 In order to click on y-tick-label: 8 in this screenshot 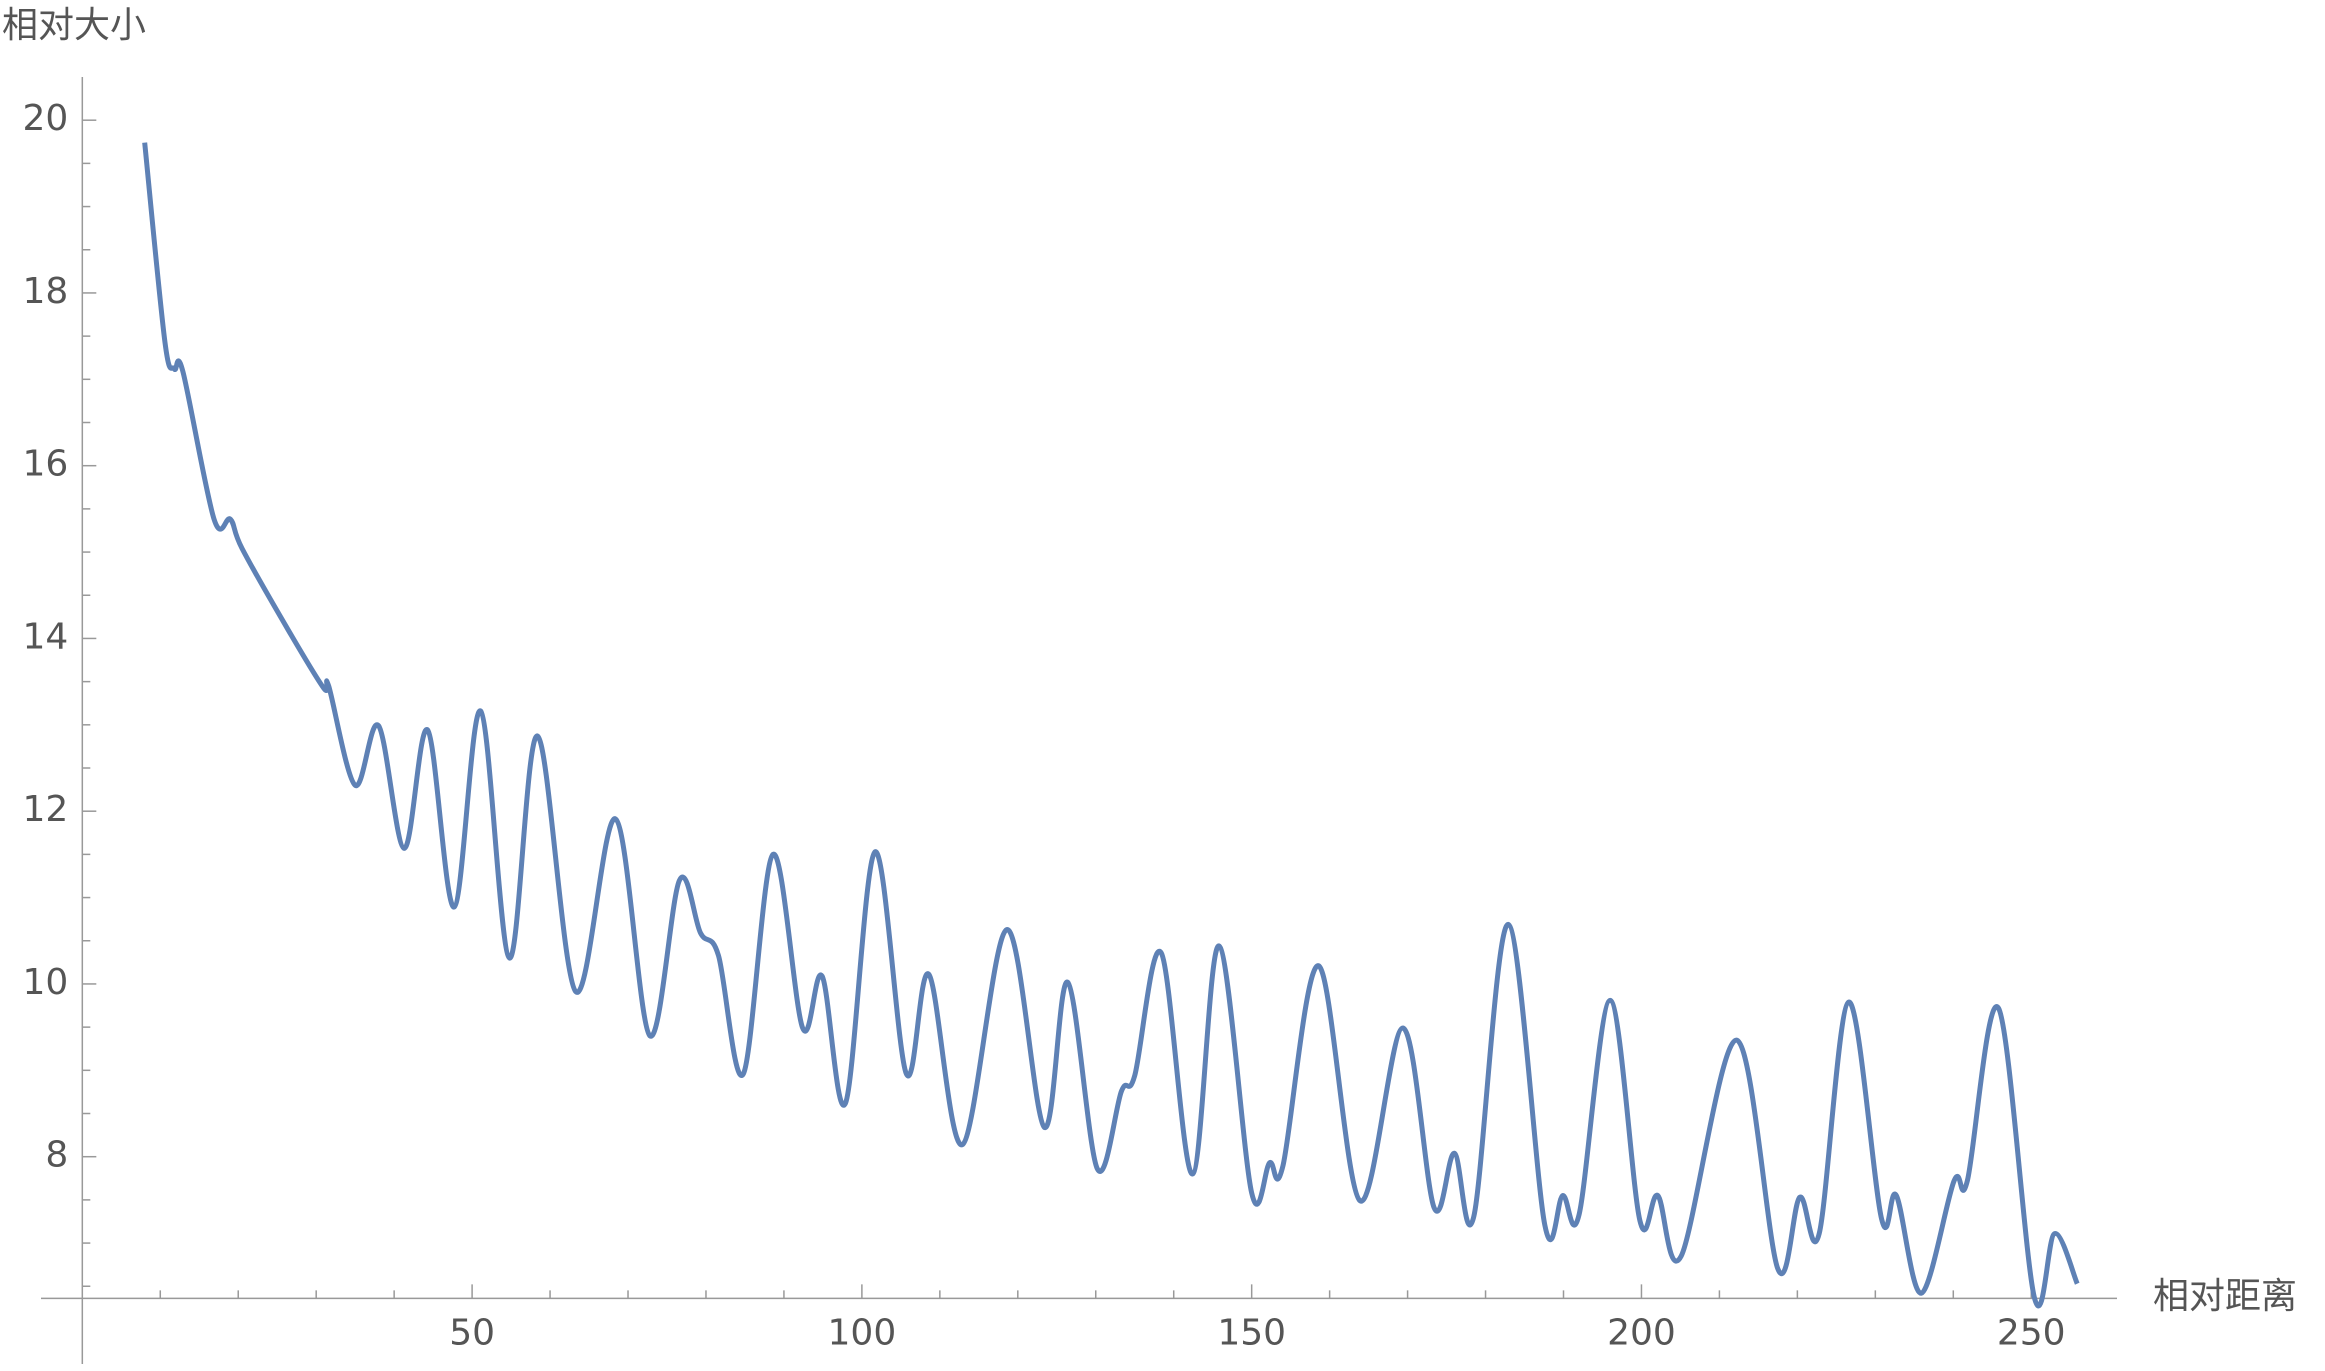, I will do `click(56, 1155)`.